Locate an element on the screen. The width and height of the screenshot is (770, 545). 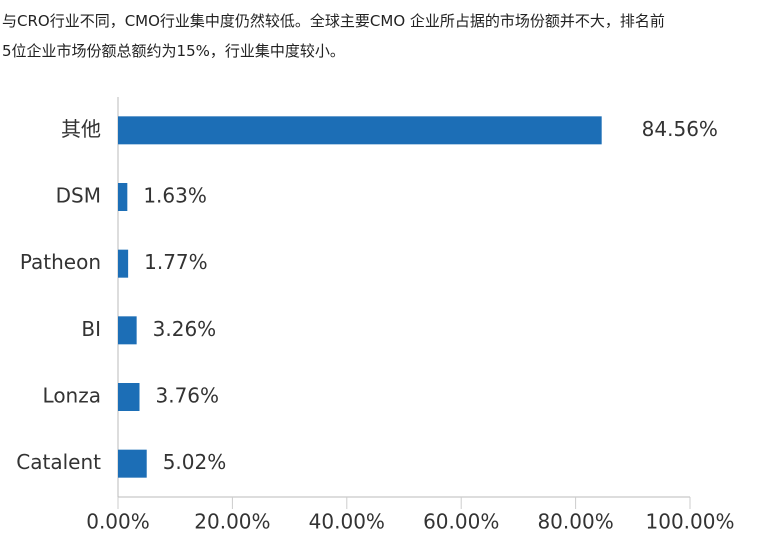
x-tick-label: 0.00% is located at coordinates (118, 522).